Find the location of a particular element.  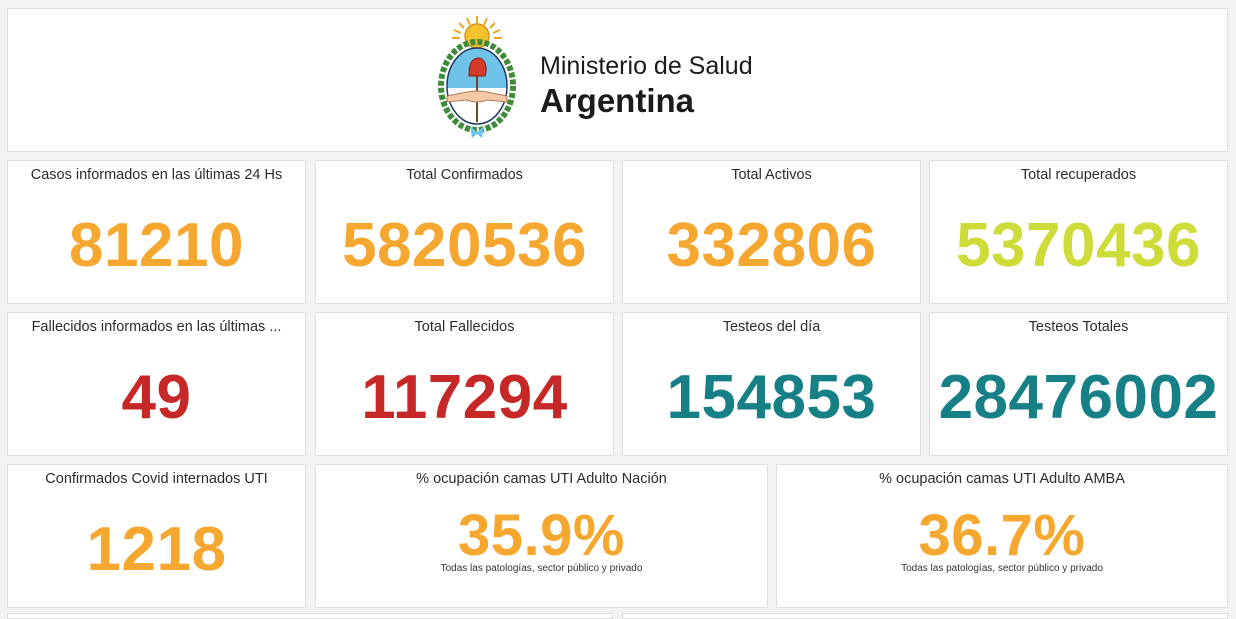

panel-value: 117294 is located at coordinates (464, 397).